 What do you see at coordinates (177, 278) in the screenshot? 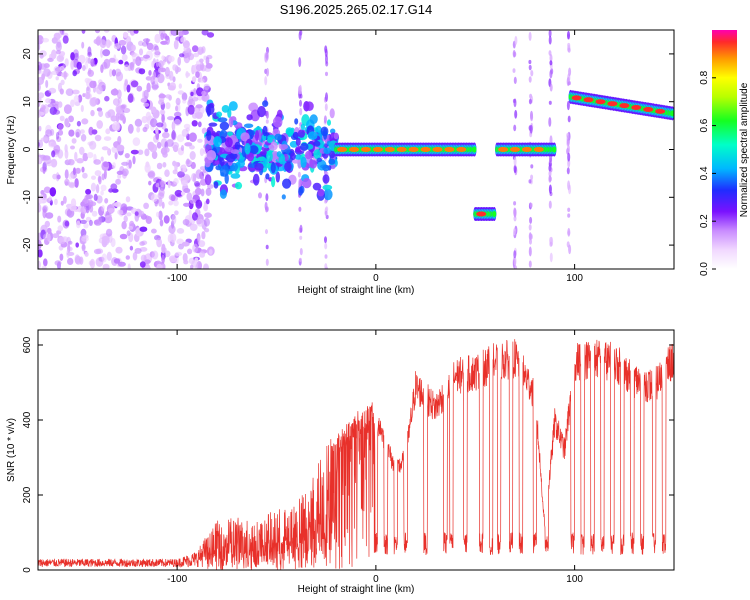
I see `x-tick-label: -100` at bounding box center [177, 278].